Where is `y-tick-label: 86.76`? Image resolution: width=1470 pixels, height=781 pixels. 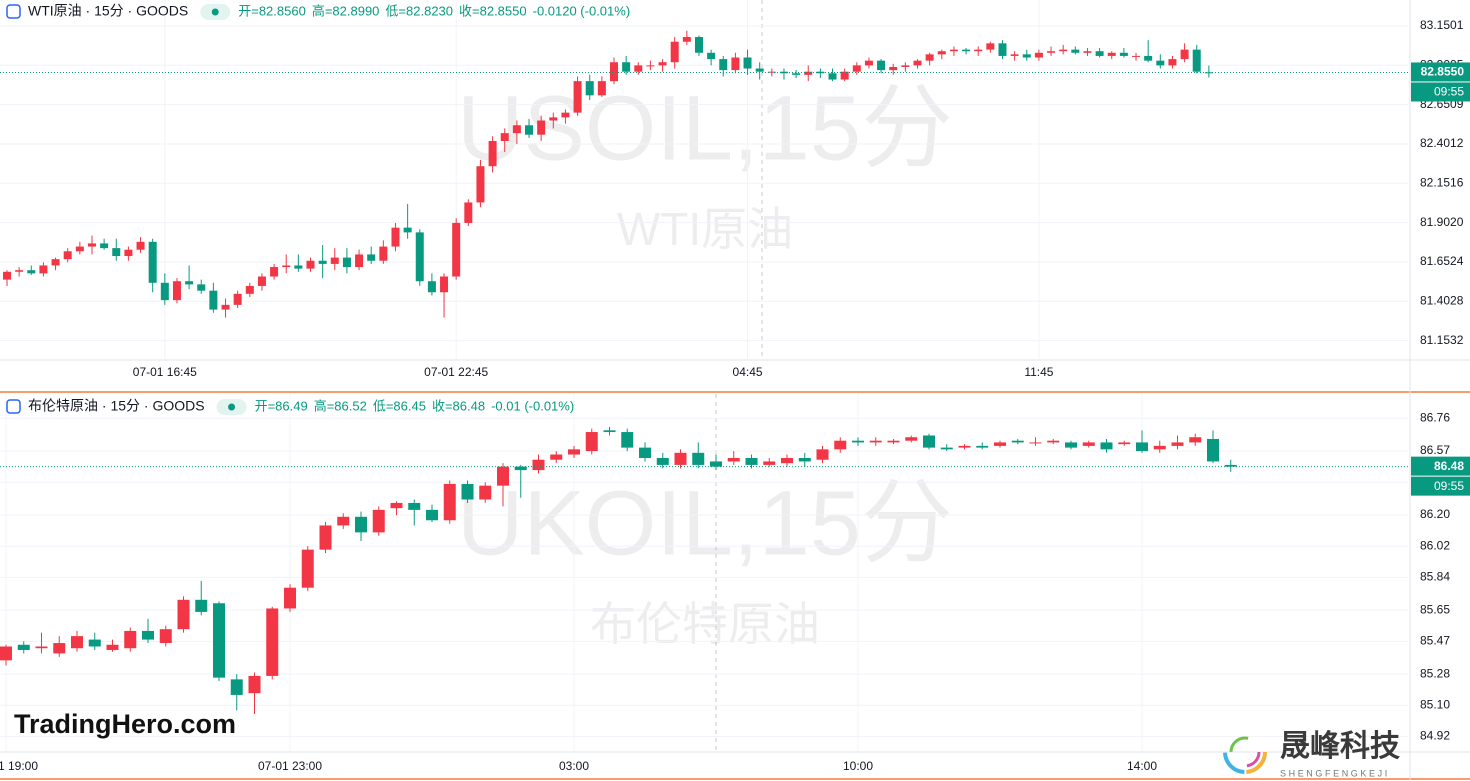 y-tick-label: 86.76 is located at coordinates (1435, 417).